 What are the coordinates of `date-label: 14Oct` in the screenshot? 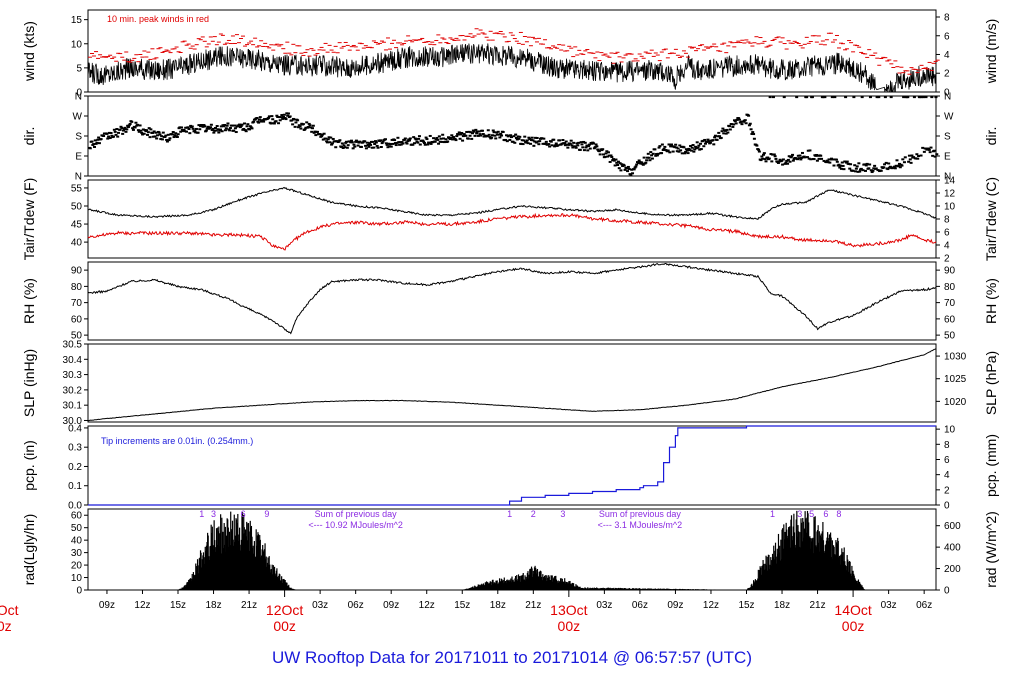 It's located at (852, 610).